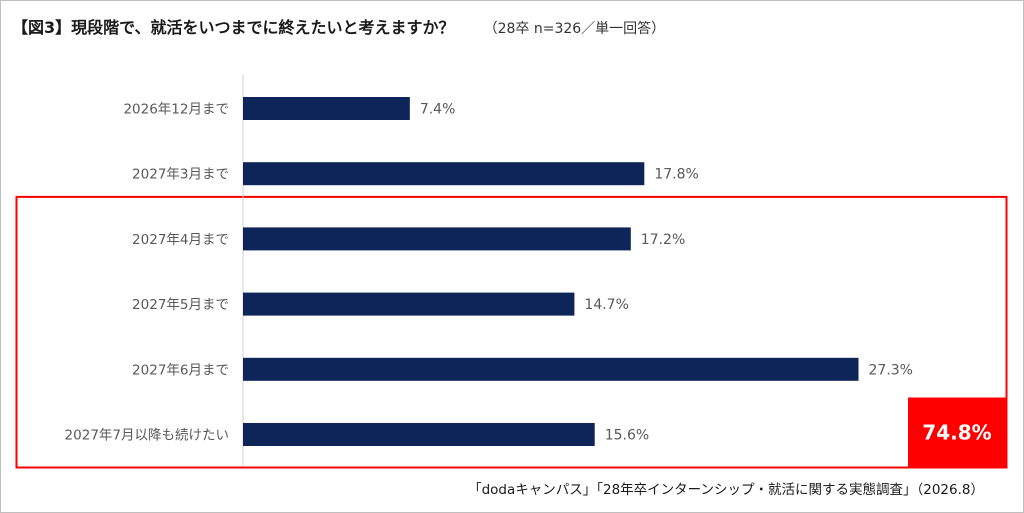  Describe the element at coordinates (147, 436) in the screenshot. I see `category-label: 2027年7月以降も続けたい` at that location.